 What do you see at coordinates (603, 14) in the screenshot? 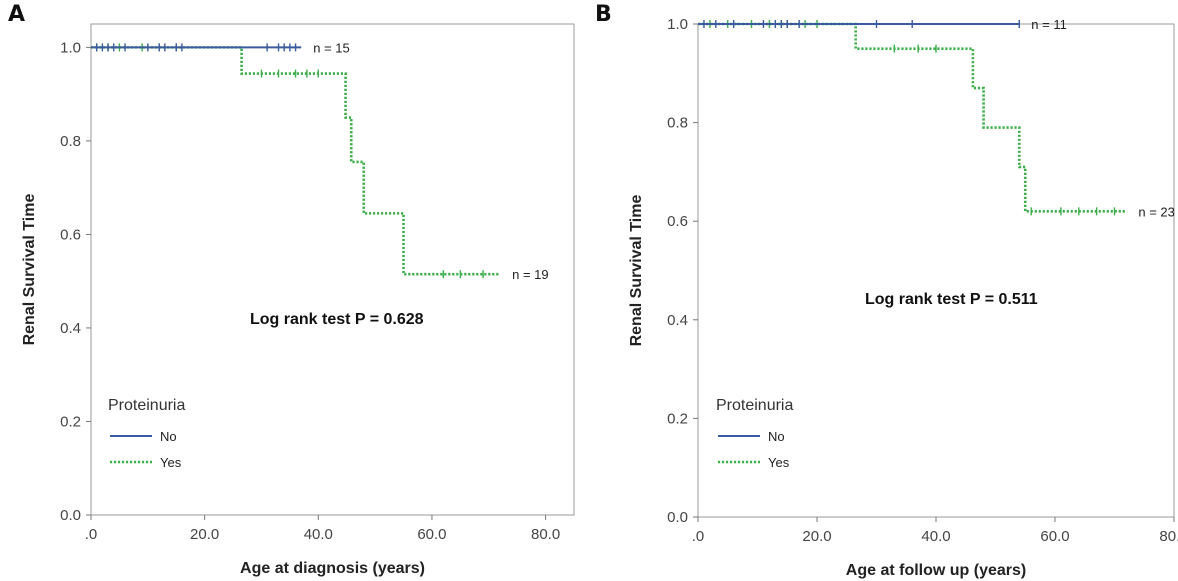
I see `panel-letter-b: B` at bounding box center [603, 14].